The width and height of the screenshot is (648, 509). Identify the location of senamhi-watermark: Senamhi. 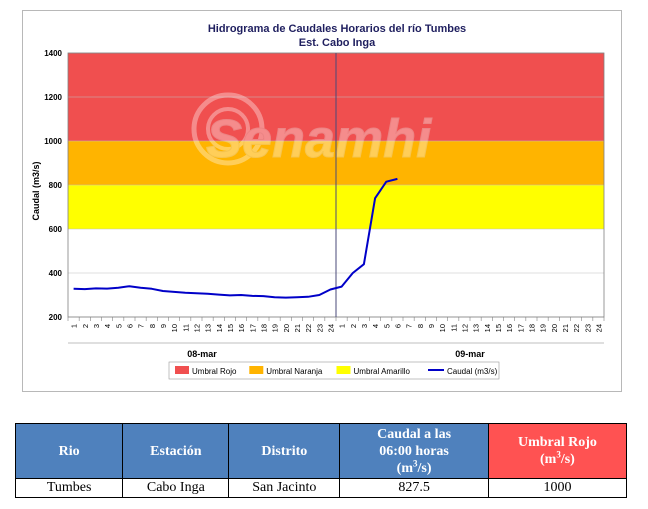
(312, 131).